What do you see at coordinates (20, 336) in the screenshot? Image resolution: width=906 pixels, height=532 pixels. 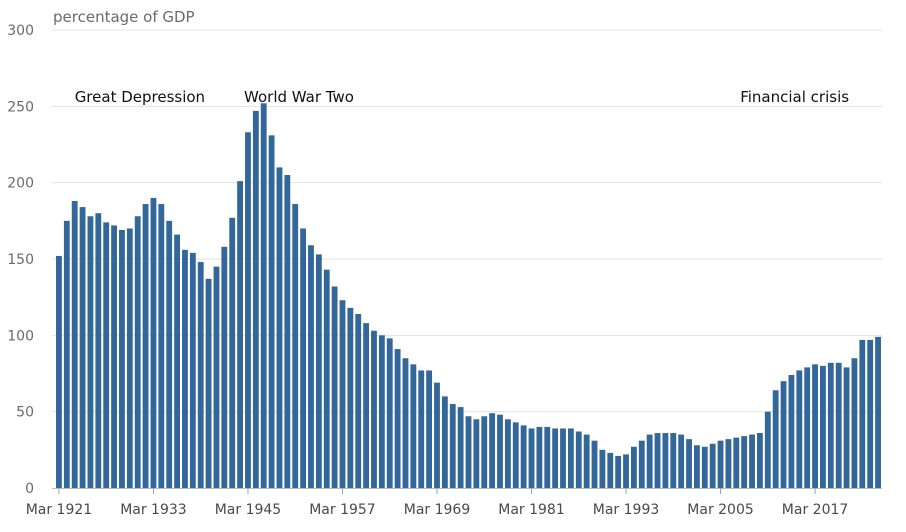 I see `y-tick-label: 100` at bounding box center [20, 336].